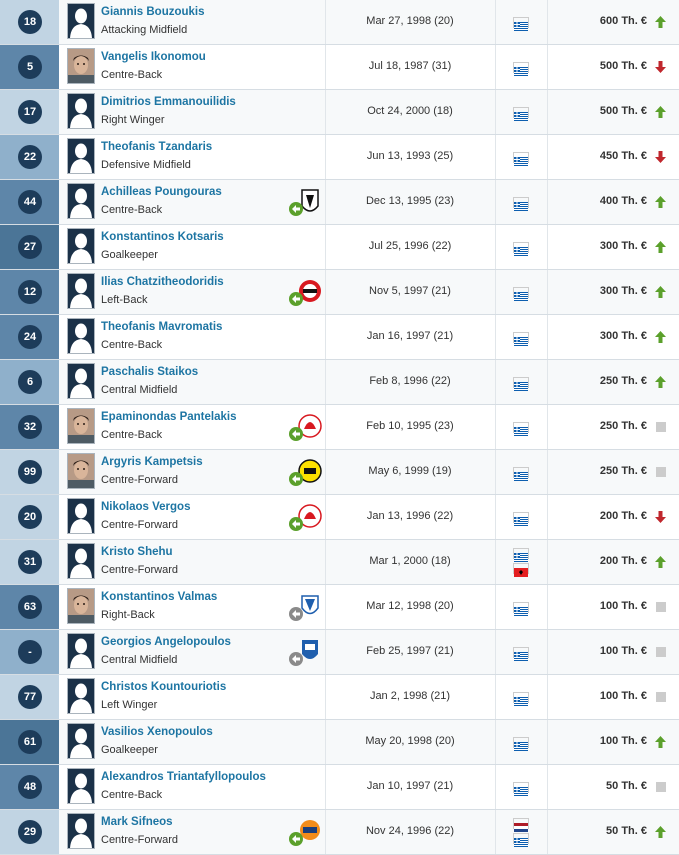 The height and width of the screenshot is (855, 679). What do you see at coordinates (150, 372) in the screenshot?
I see `player-name-link: Paschalis Staikos` at bounding box center [150, 372].